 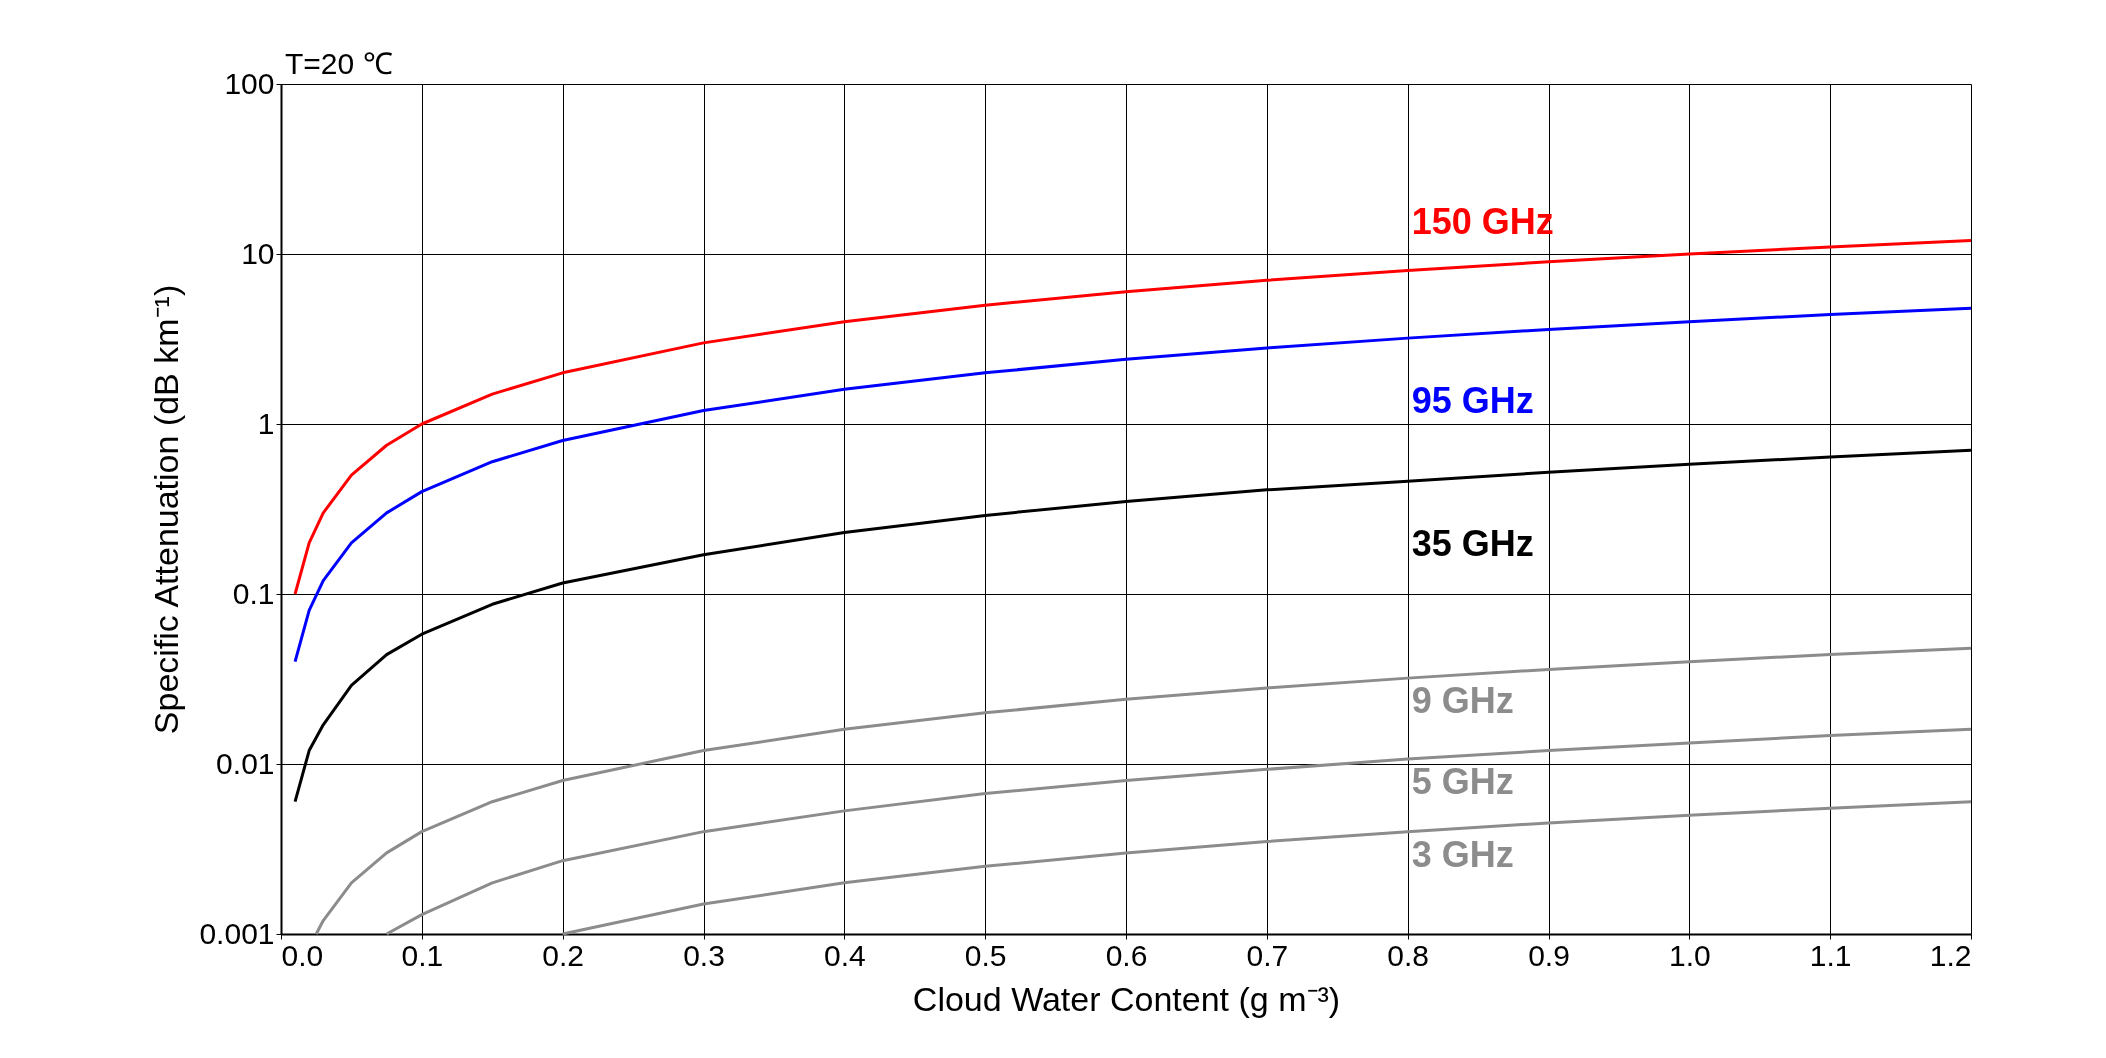 What do you see at coordinates (166, 509) in the screenshot?
I see `y-axis-title: Specific Attenuation (dB km⁻¹)` at bounding box center [166, 509].